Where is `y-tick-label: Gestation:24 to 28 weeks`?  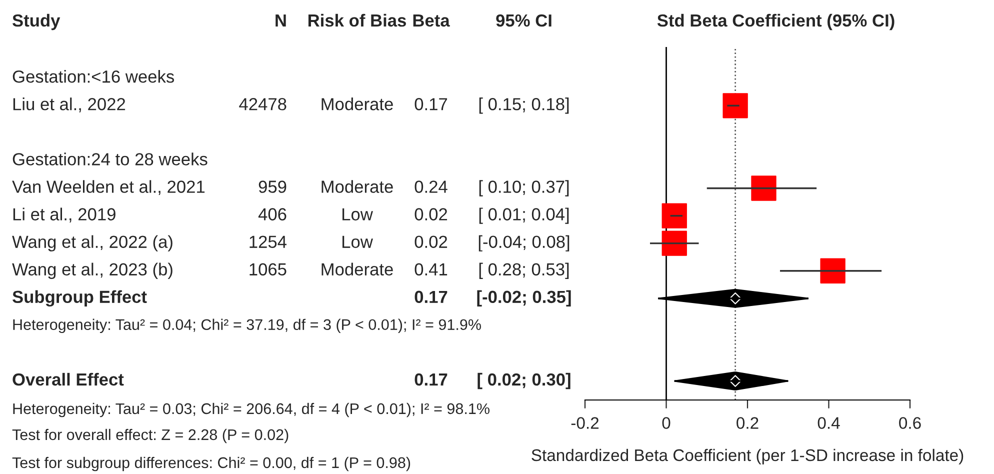 y-tick-label: Gestation:24 to 28 weeks is located at coordinates (110, 159).